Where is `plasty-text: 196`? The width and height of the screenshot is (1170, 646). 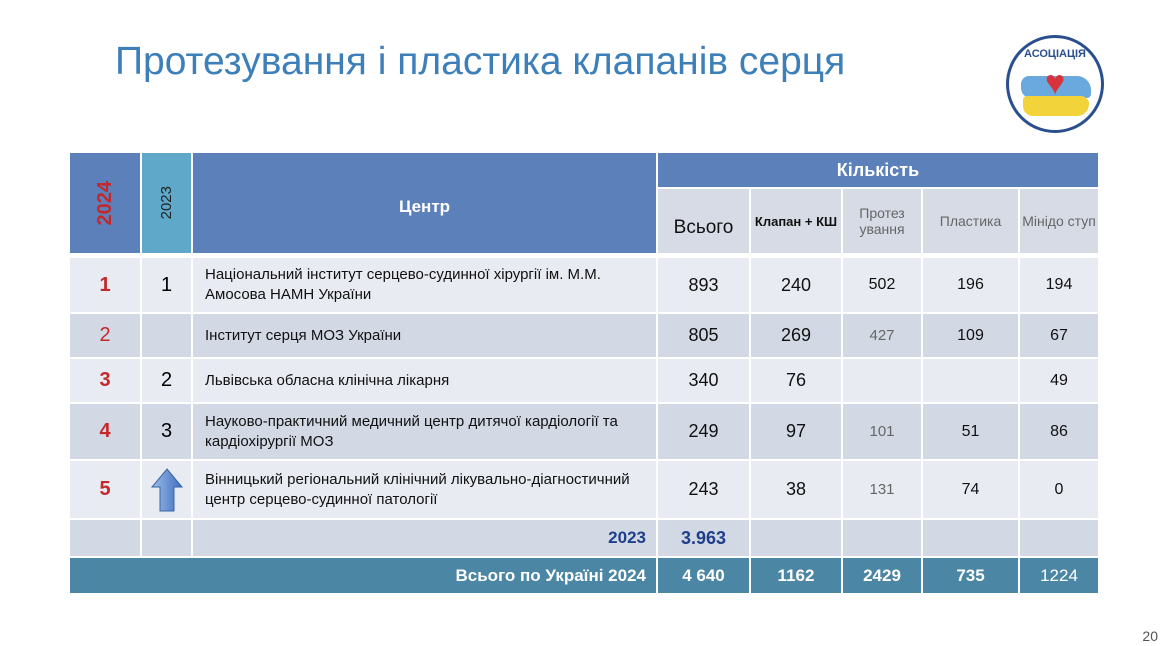
plasty-text: 196 is located at coordinates (970, 284).